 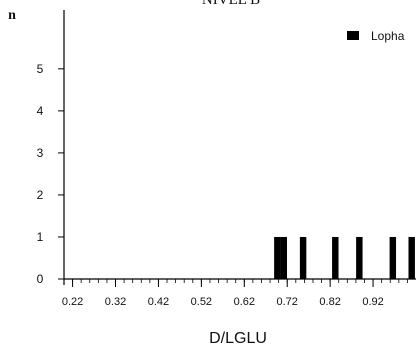 I want to click on x-tick-label: 0.32, so click(x=115, y=302).